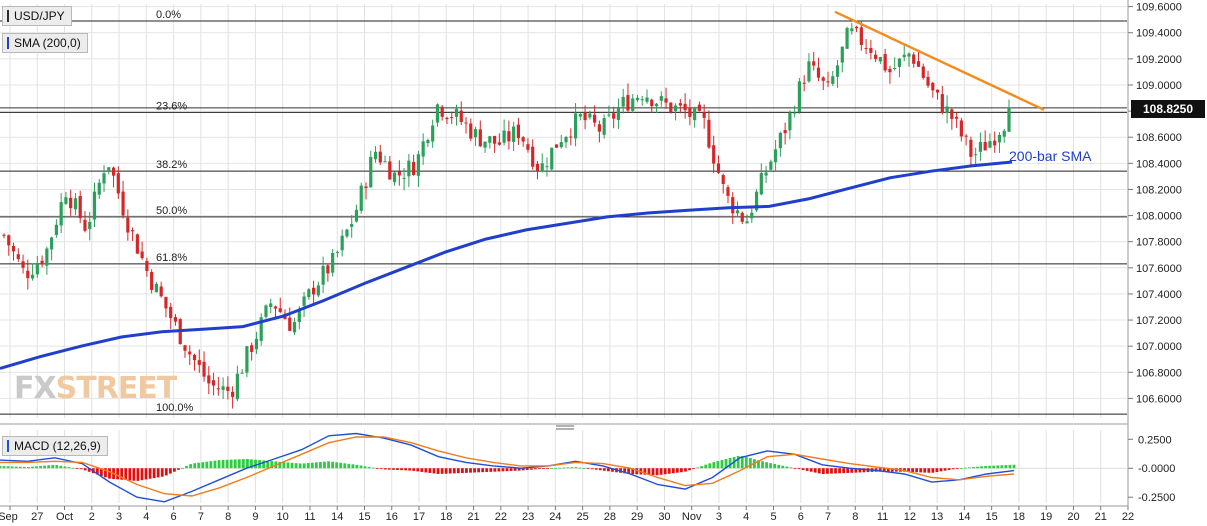 Image resolution: width=1207 pixels, height=526 pixels. I want to click on price-tick-label: 108.0000, so click(1159, 217).